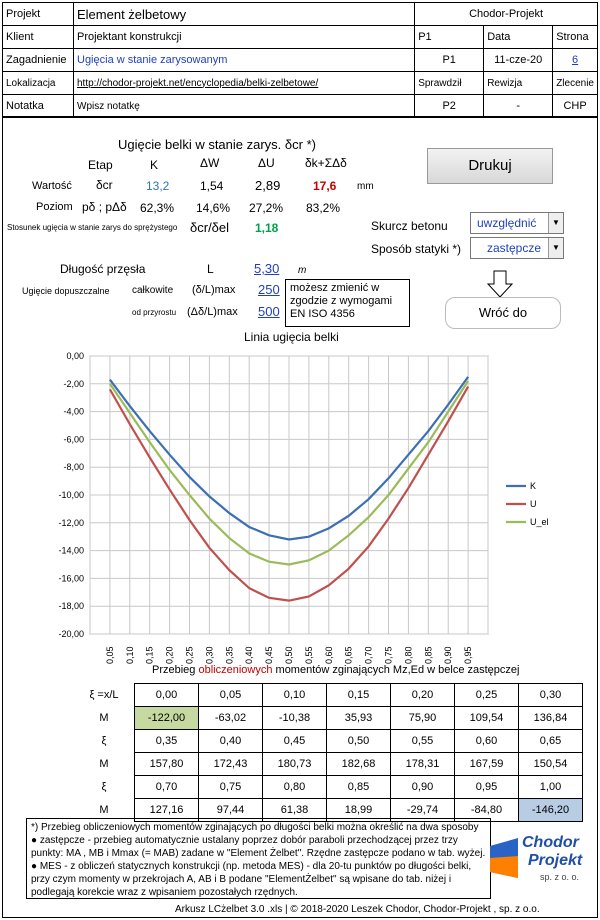  What do you see at coordinates (244, 106) in the screenshot?
I see `notatka-value: Wpisz notatkę` at bounding box center [244, 106].